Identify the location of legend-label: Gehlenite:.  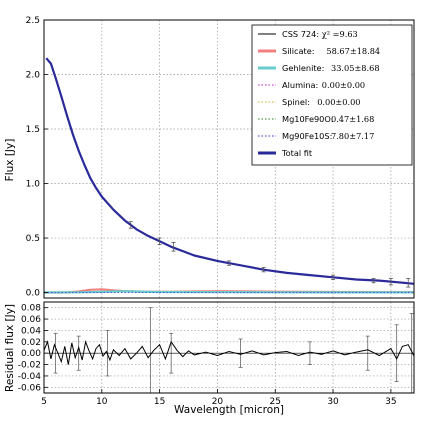
(303, 68).